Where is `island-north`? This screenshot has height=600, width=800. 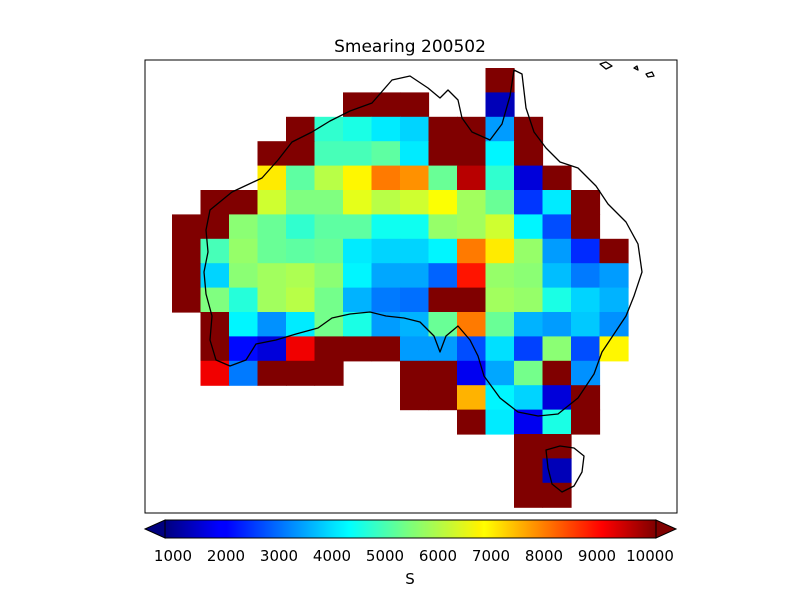
island-north is located at coordinates (606, 65).